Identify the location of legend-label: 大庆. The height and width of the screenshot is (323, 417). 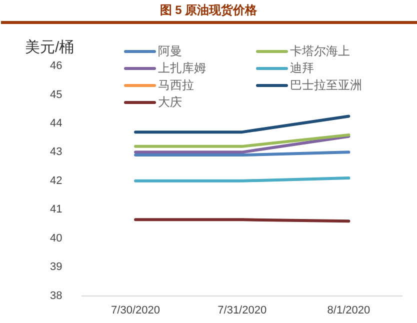
(170, 102).